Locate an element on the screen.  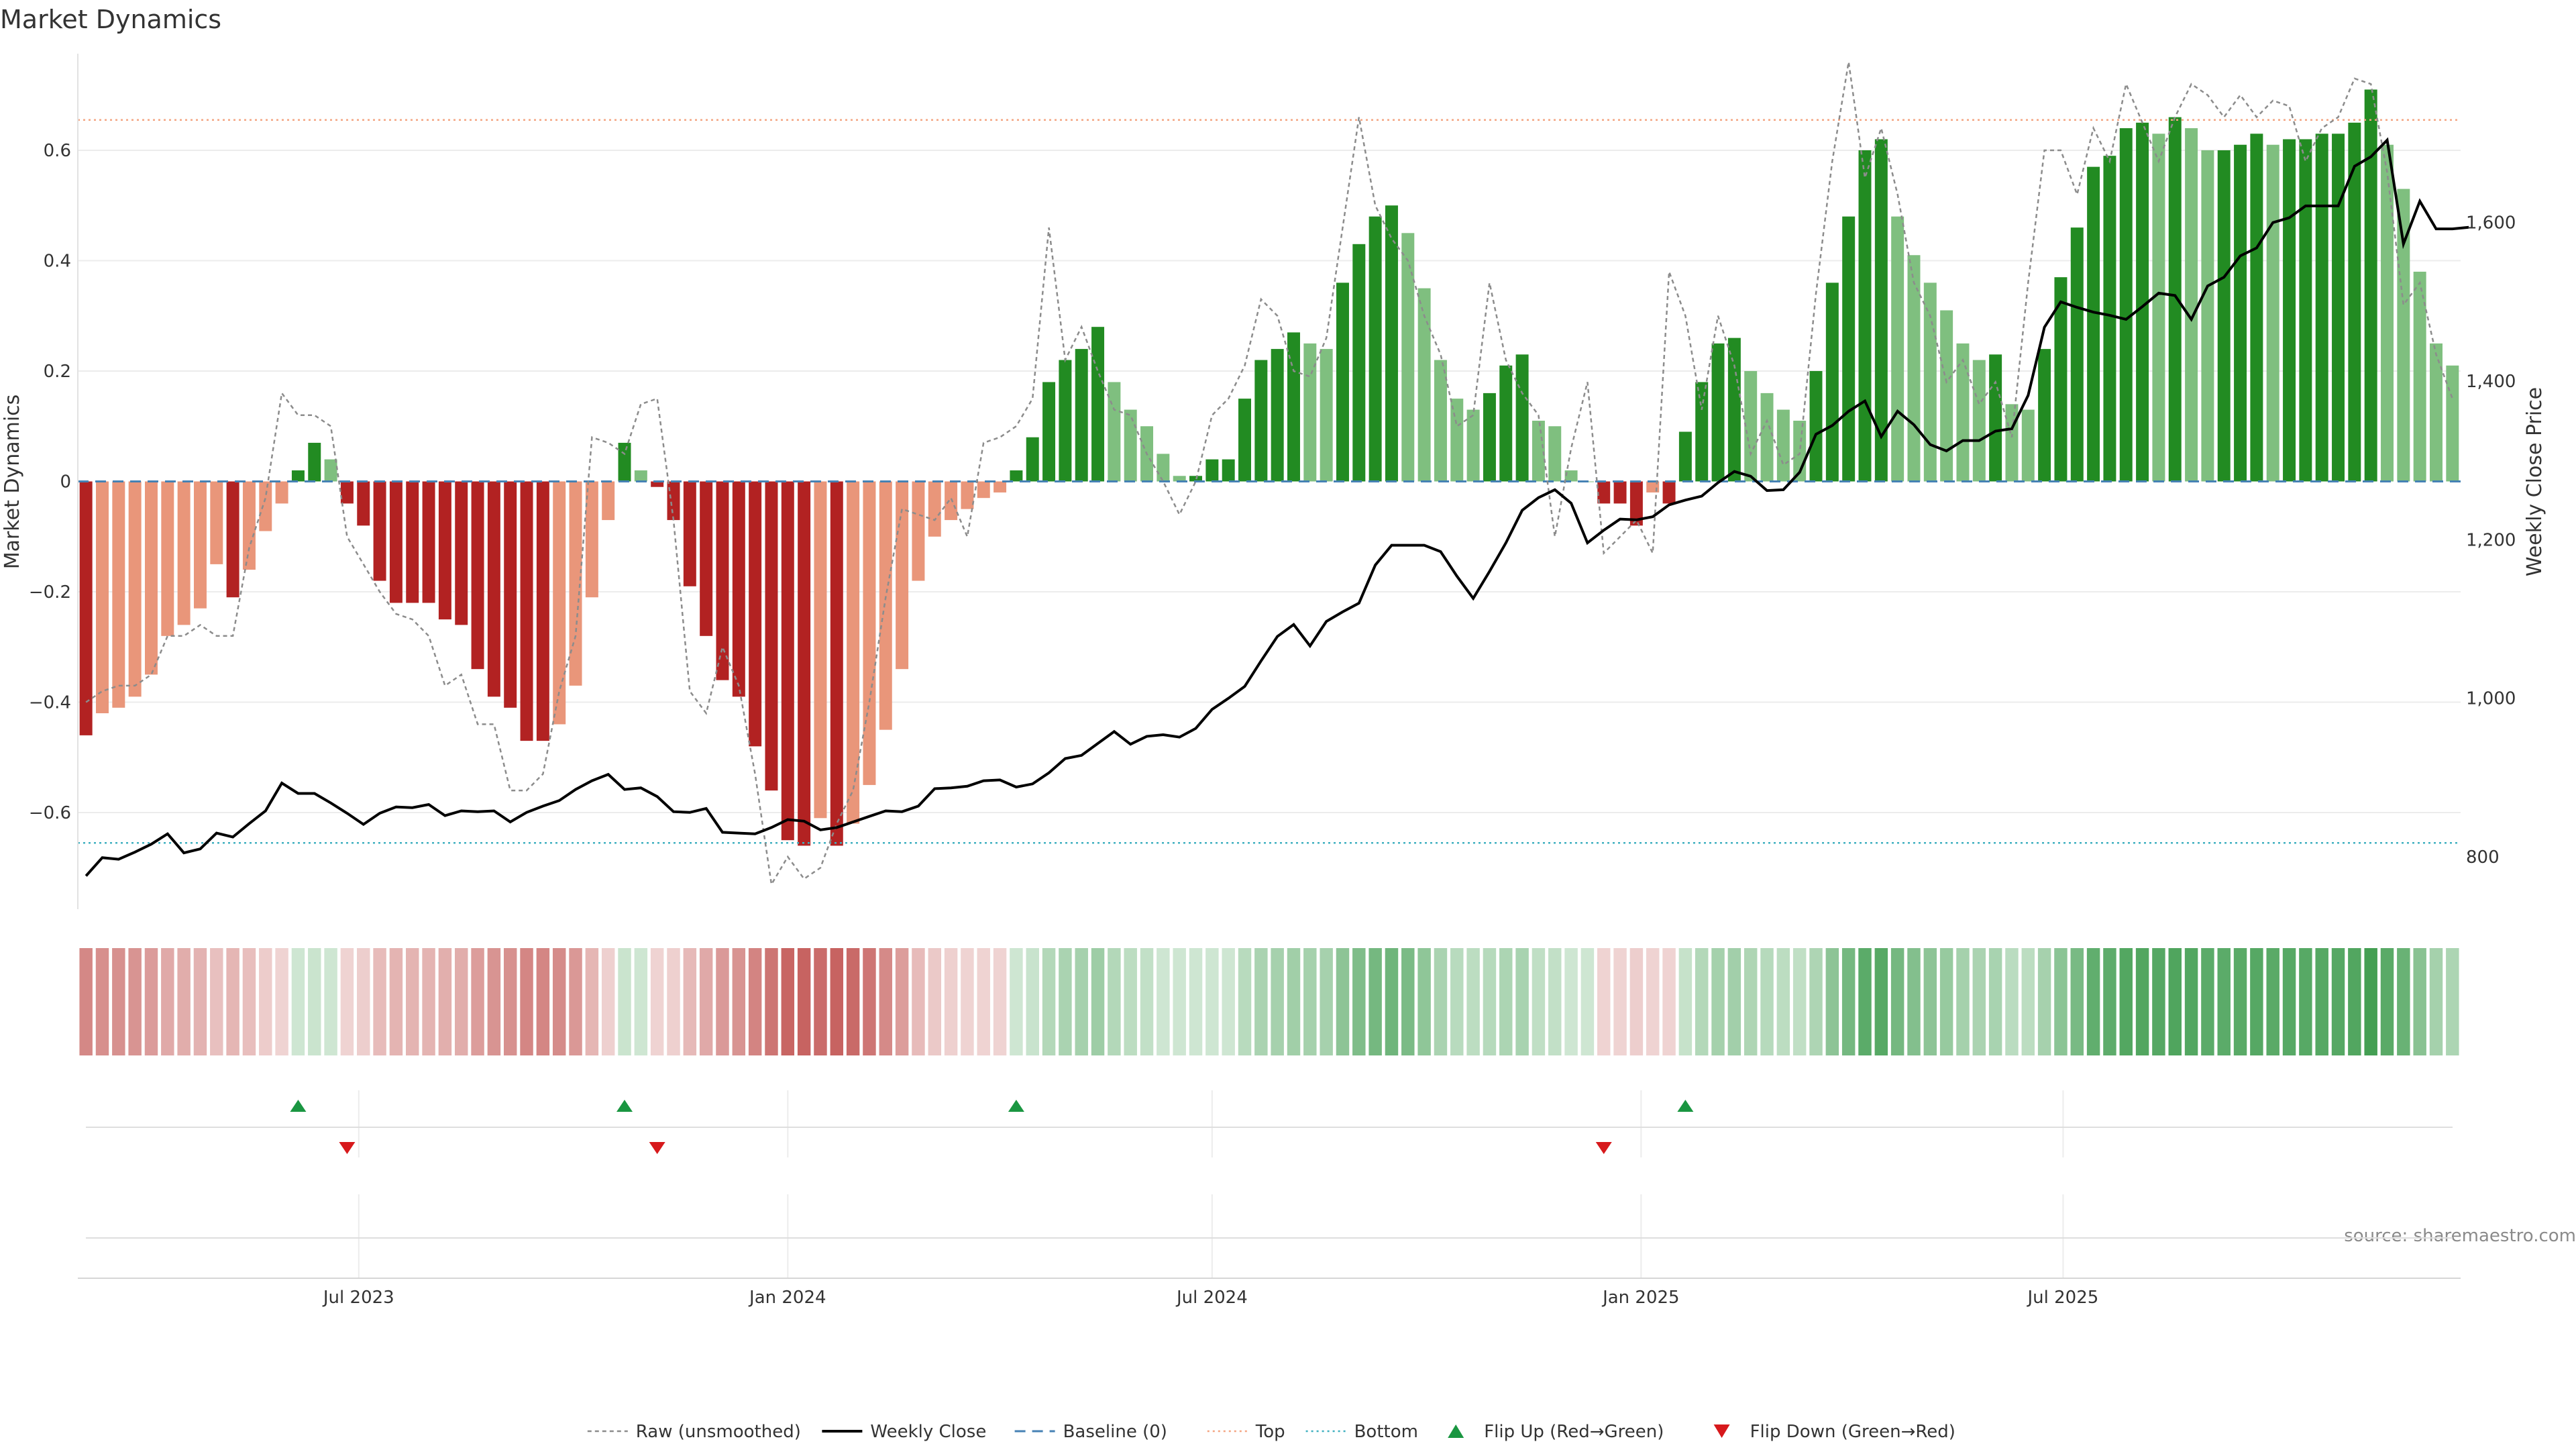
x-tick-label: Jan 2025 is located at coordinates (1640, 1298).